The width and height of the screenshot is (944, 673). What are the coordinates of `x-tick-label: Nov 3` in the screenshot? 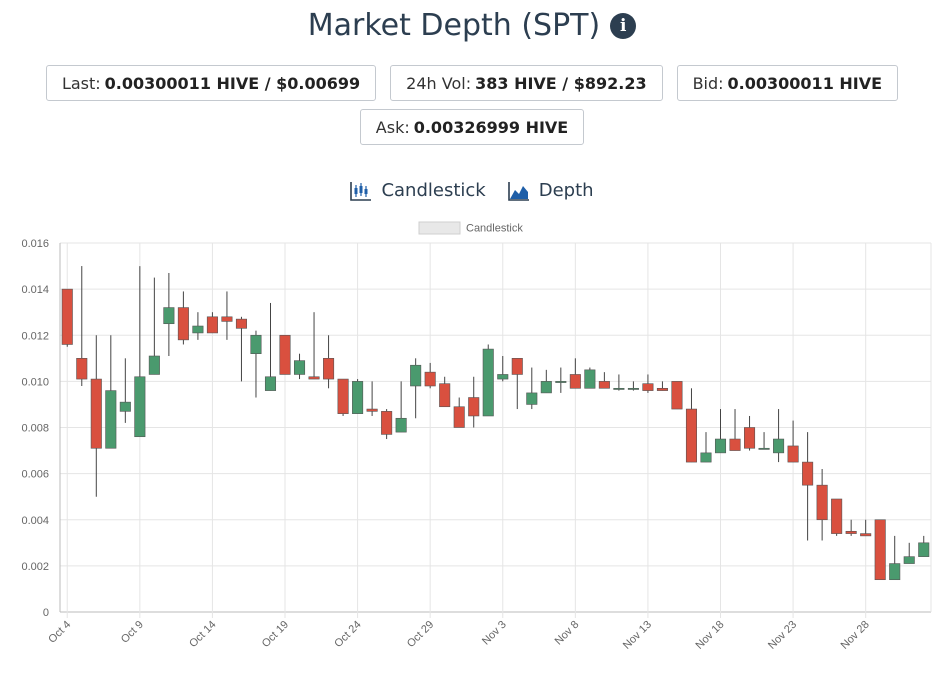 It's located at (494, 633).